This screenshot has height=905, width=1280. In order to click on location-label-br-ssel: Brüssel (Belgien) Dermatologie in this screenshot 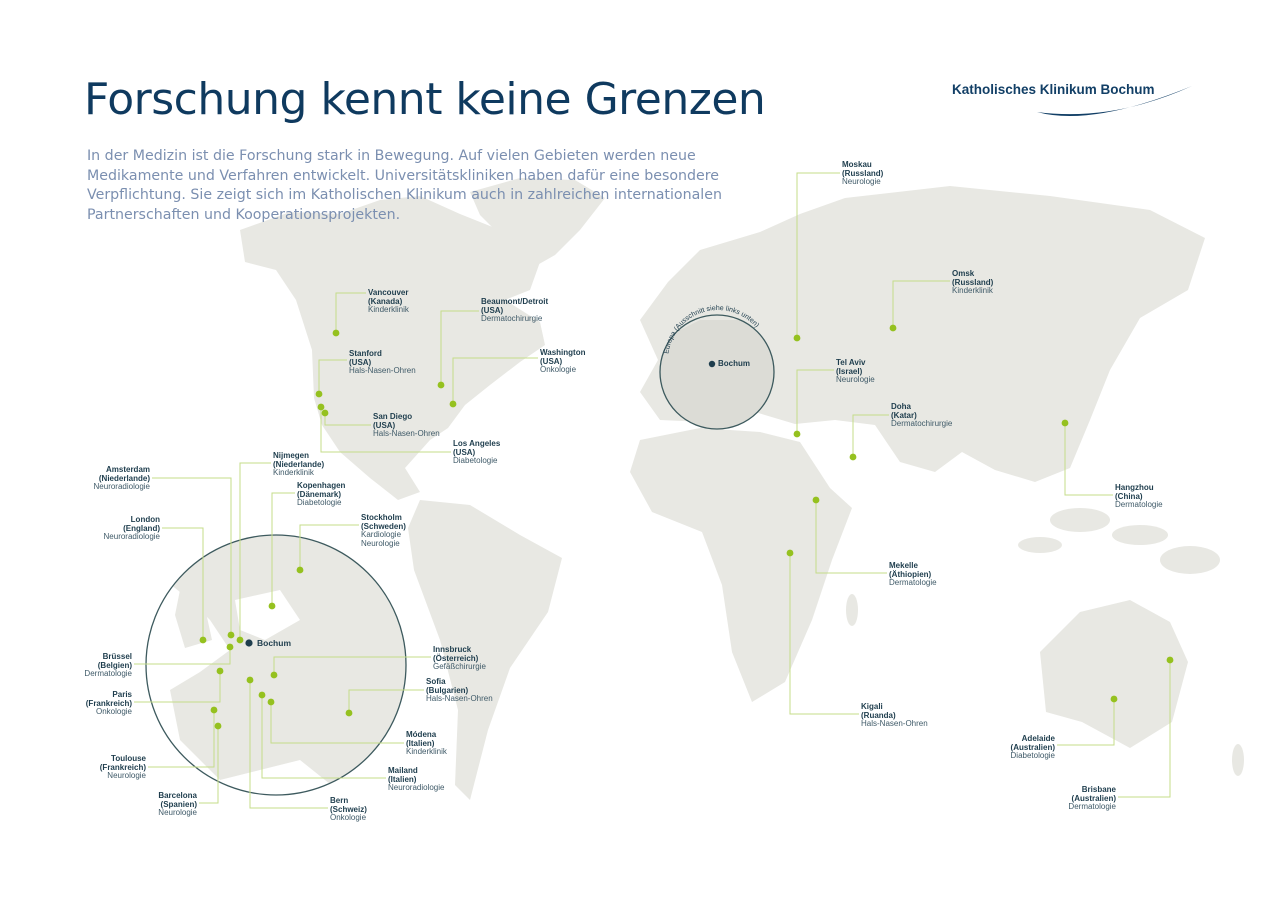, I will do `click(108, 665)`.